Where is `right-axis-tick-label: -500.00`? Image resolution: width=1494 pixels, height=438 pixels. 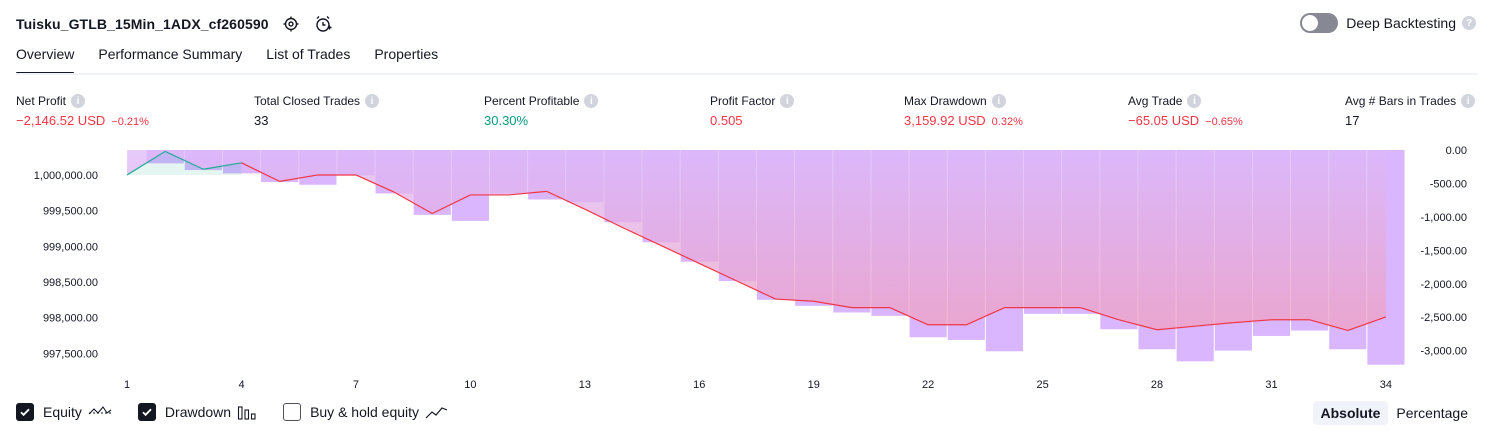 right-axis-tick-label: -500.00 is located at coordinates (1448, 184).